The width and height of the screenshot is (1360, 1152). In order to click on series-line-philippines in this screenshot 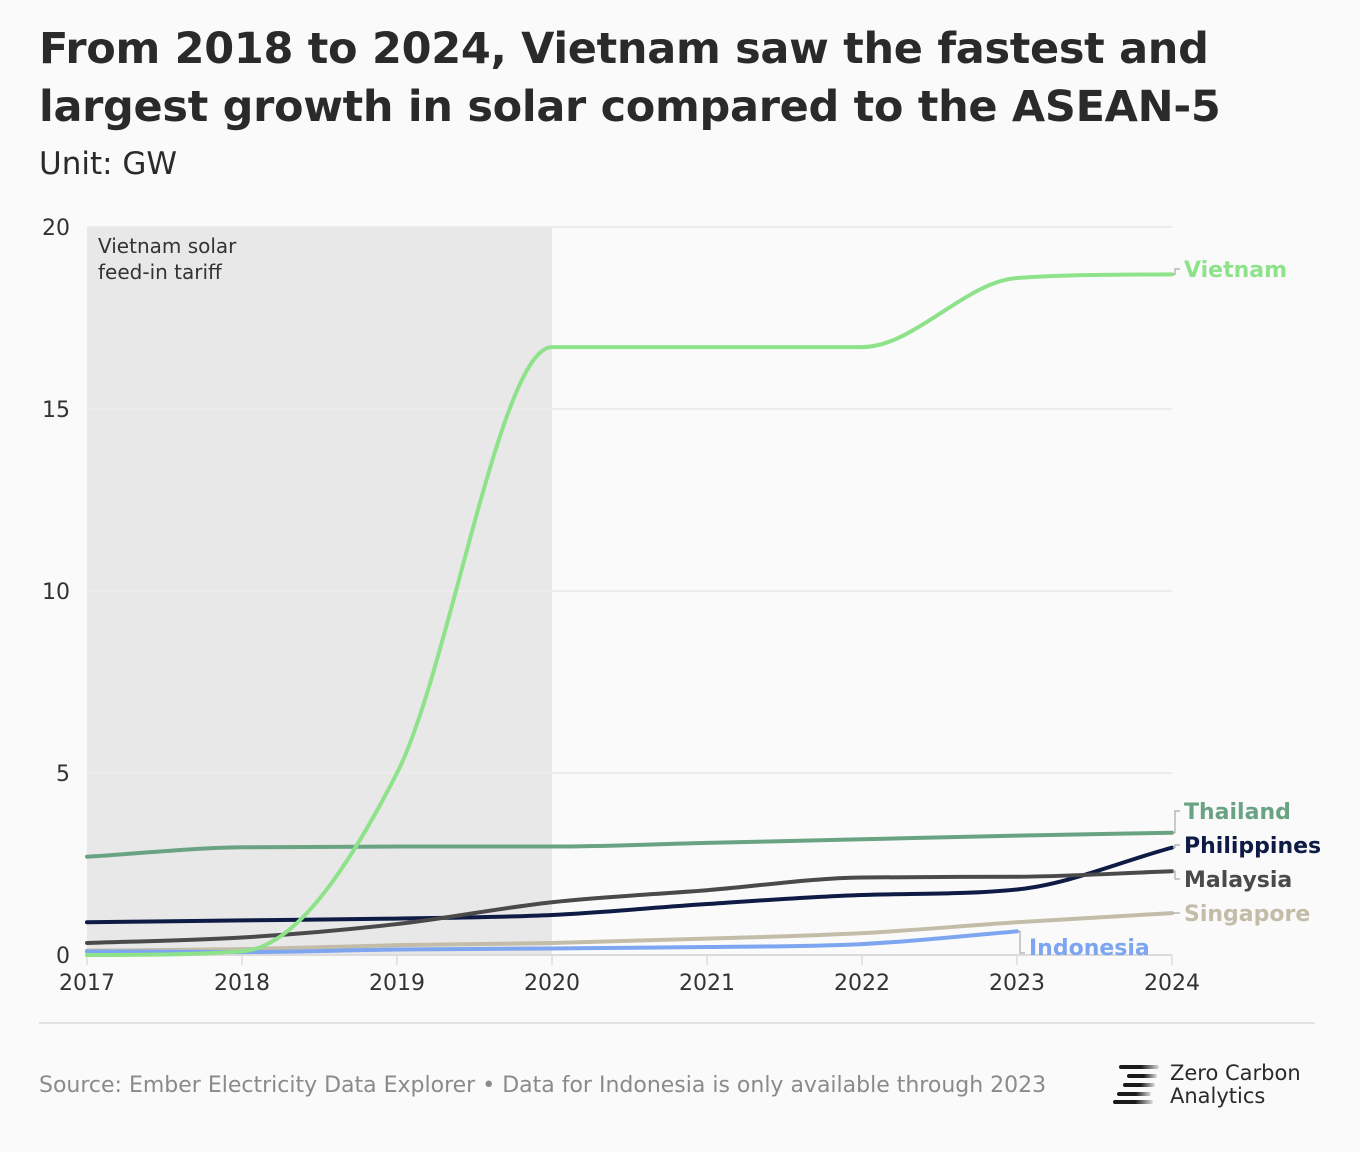, I will do `click(629, 885)`.